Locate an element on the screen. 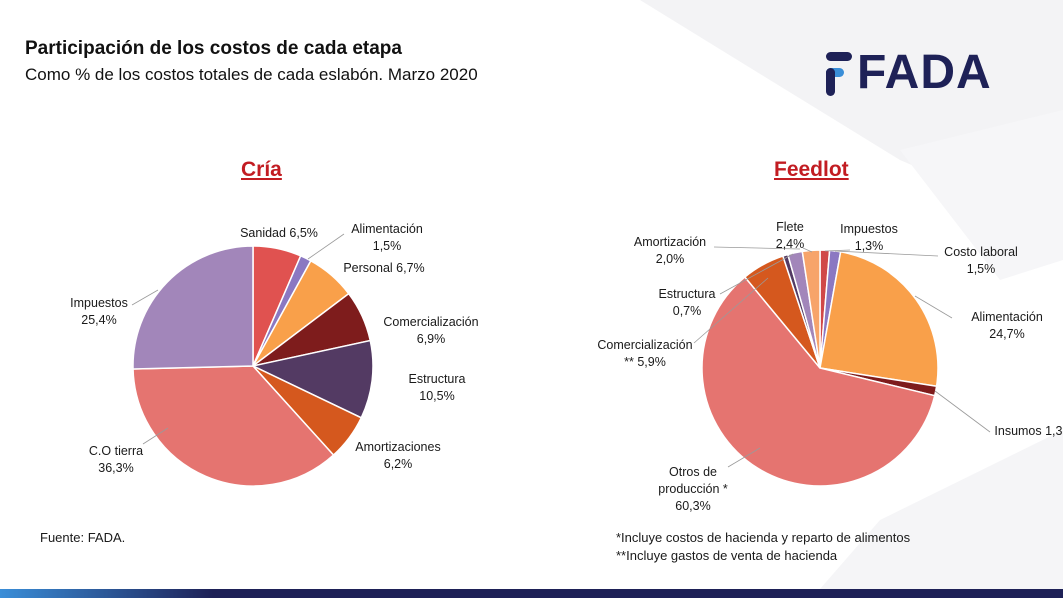  slice-label: Amortización 2,0% is located at coordinates (670, 250).